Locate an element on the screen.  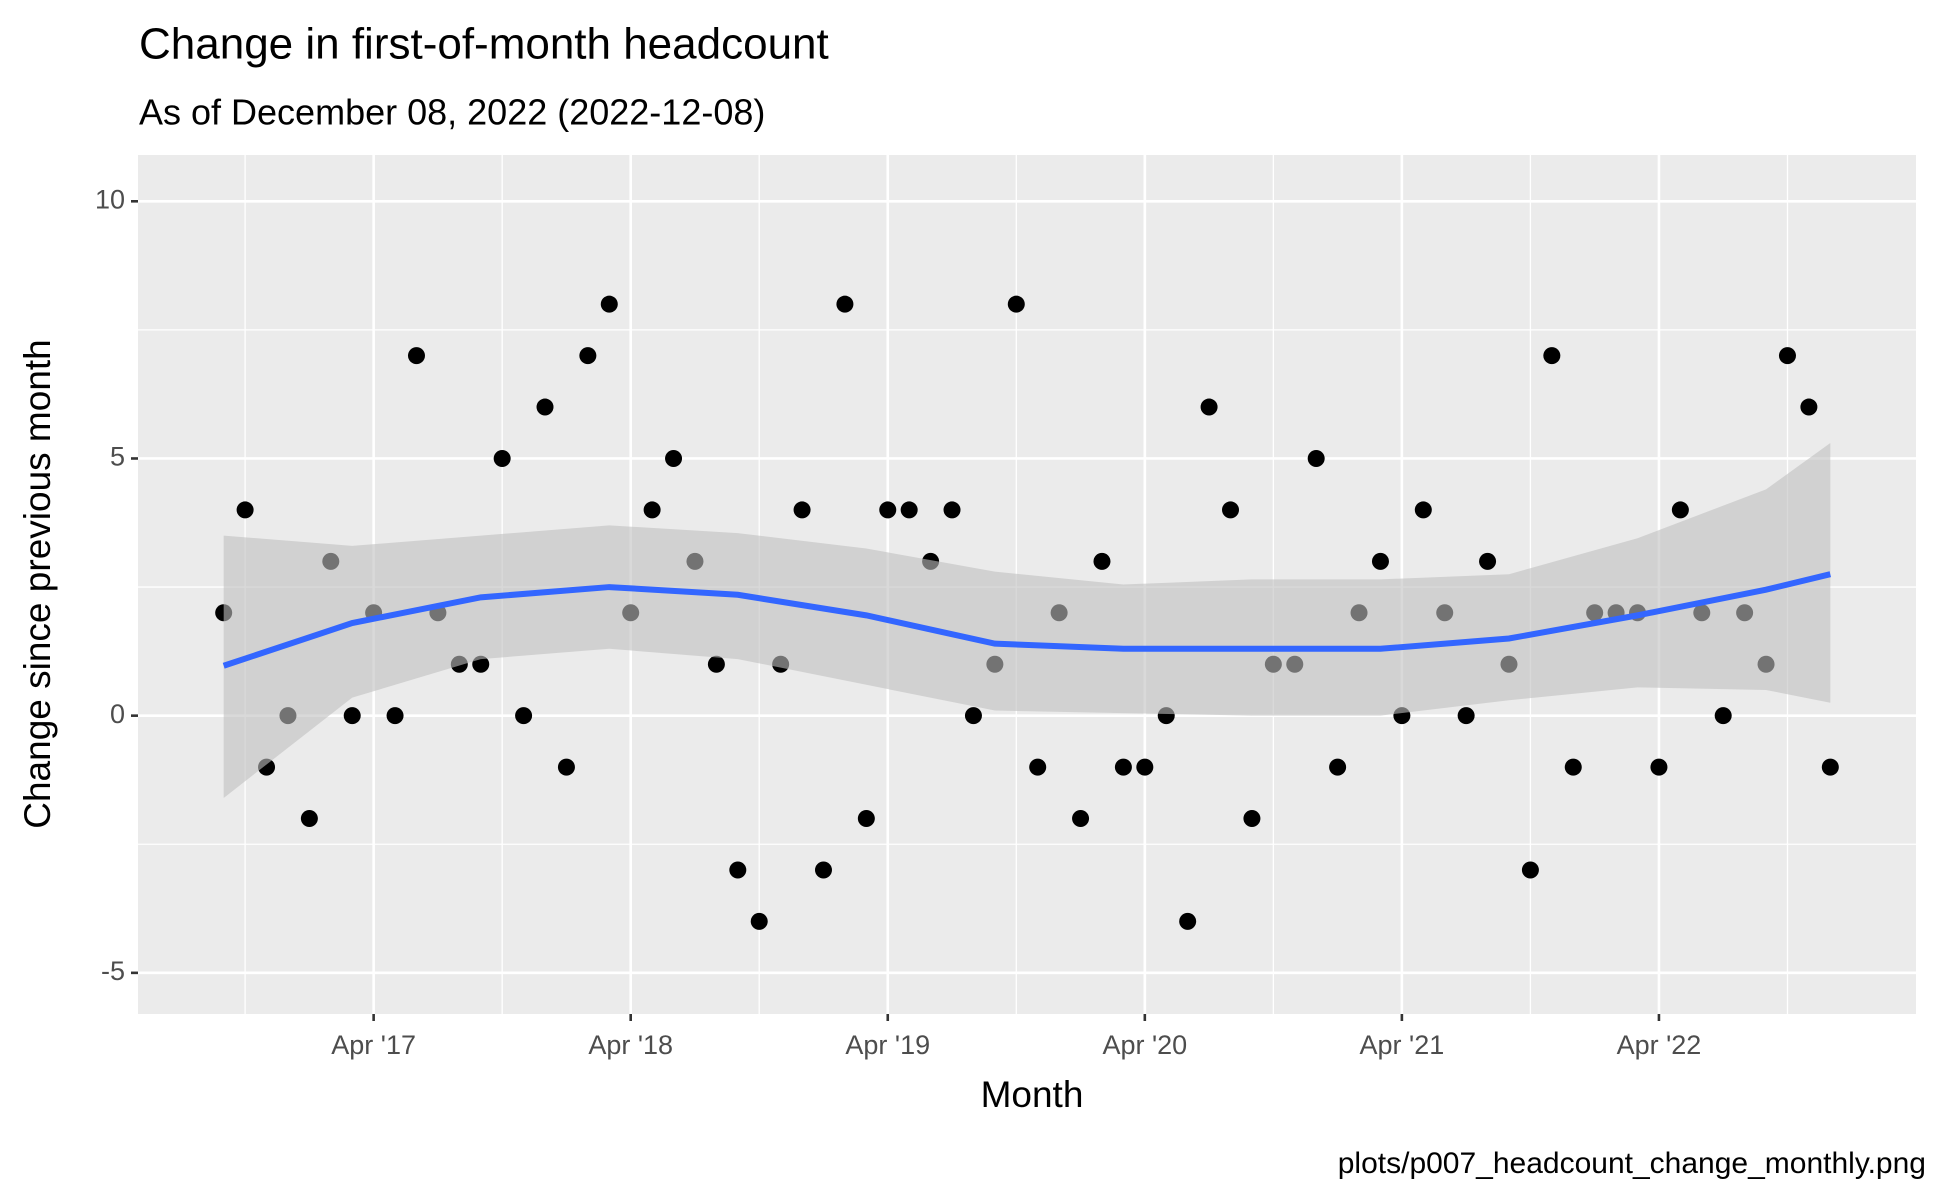
y-axis-label: Change since previous month is located at coordinates (37, 584).